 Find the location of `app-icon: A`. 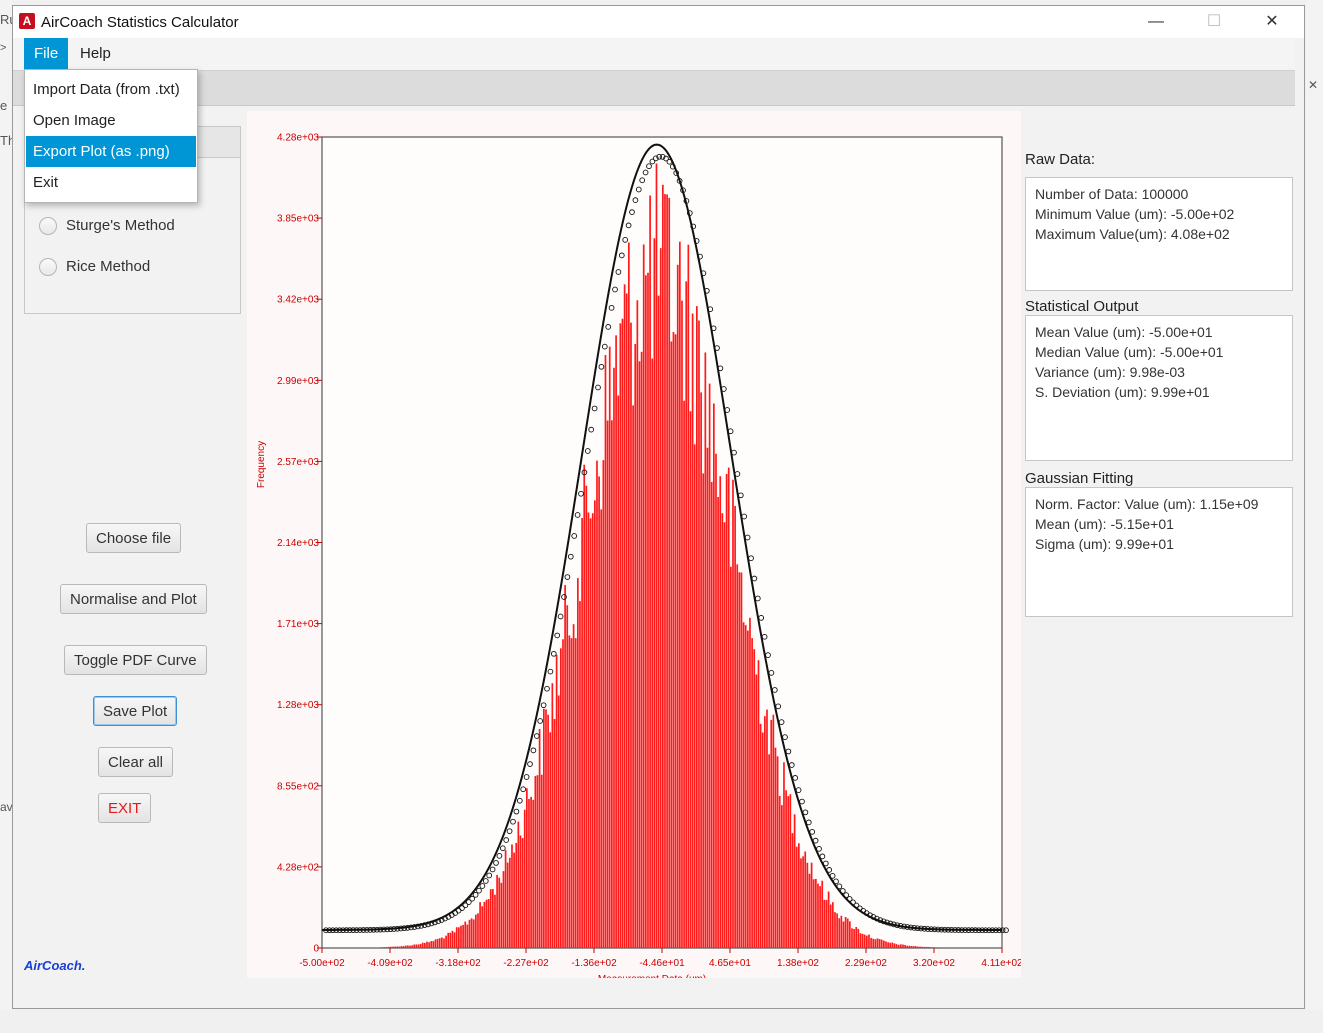

app-icon: A is located at coordinates (27, 21).